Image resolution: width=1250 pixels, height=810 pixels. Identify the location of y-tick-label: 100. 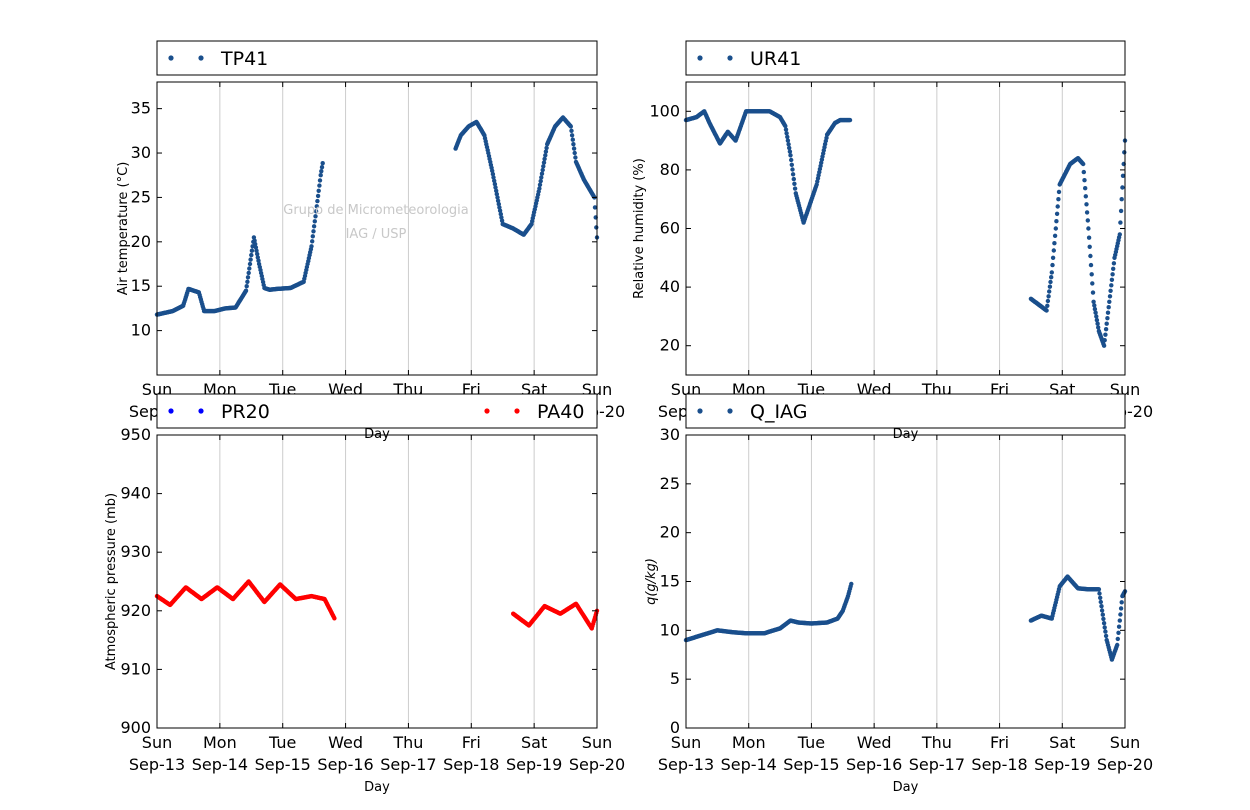
(664, 110).